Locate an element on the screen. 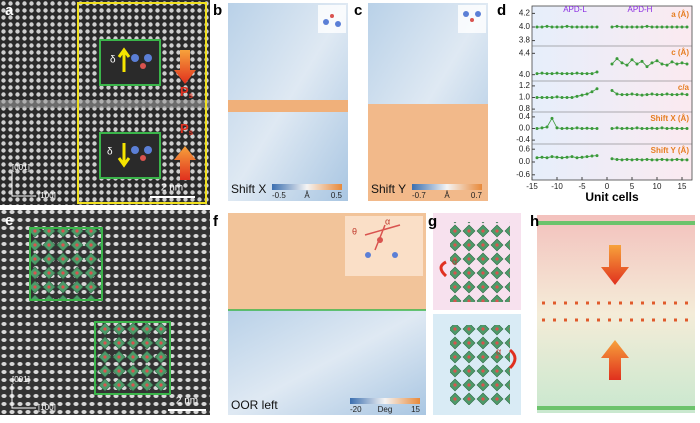 The image size is (700, 423). x-tick-label: 0 is located at coordinates (607, 186).